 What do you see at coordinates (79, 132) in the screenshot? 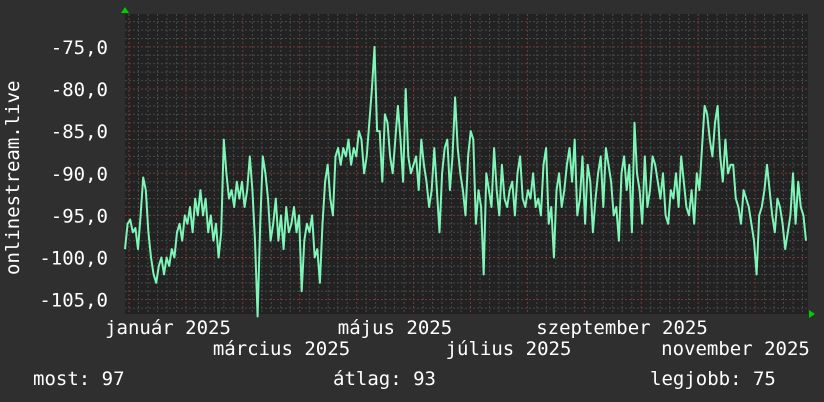
I see `y-tick-label: -85,0` at bounding box center [79, 132].